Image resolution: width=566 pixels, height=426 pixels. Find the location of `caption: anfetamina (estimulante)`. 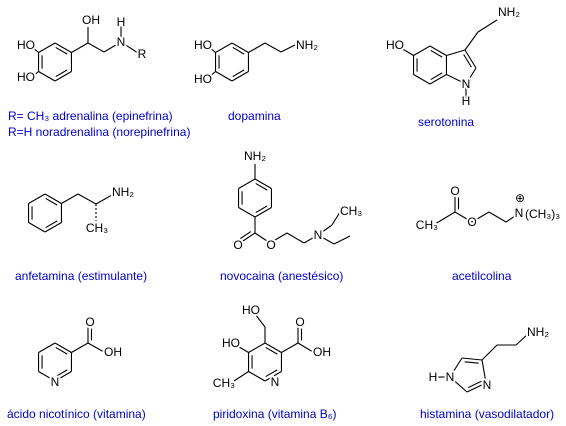

caption: anfetamina (estimulante) is located at coordinates (81, 276).